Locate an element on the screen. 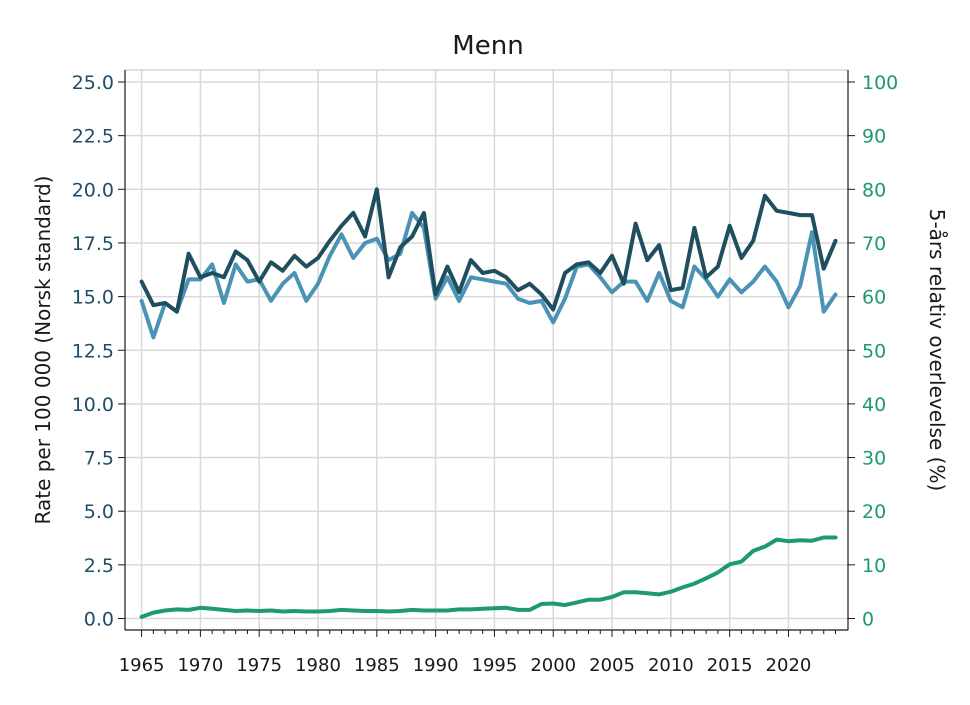  y-tick-label: 22.5 is located at coordinates (93, 137).